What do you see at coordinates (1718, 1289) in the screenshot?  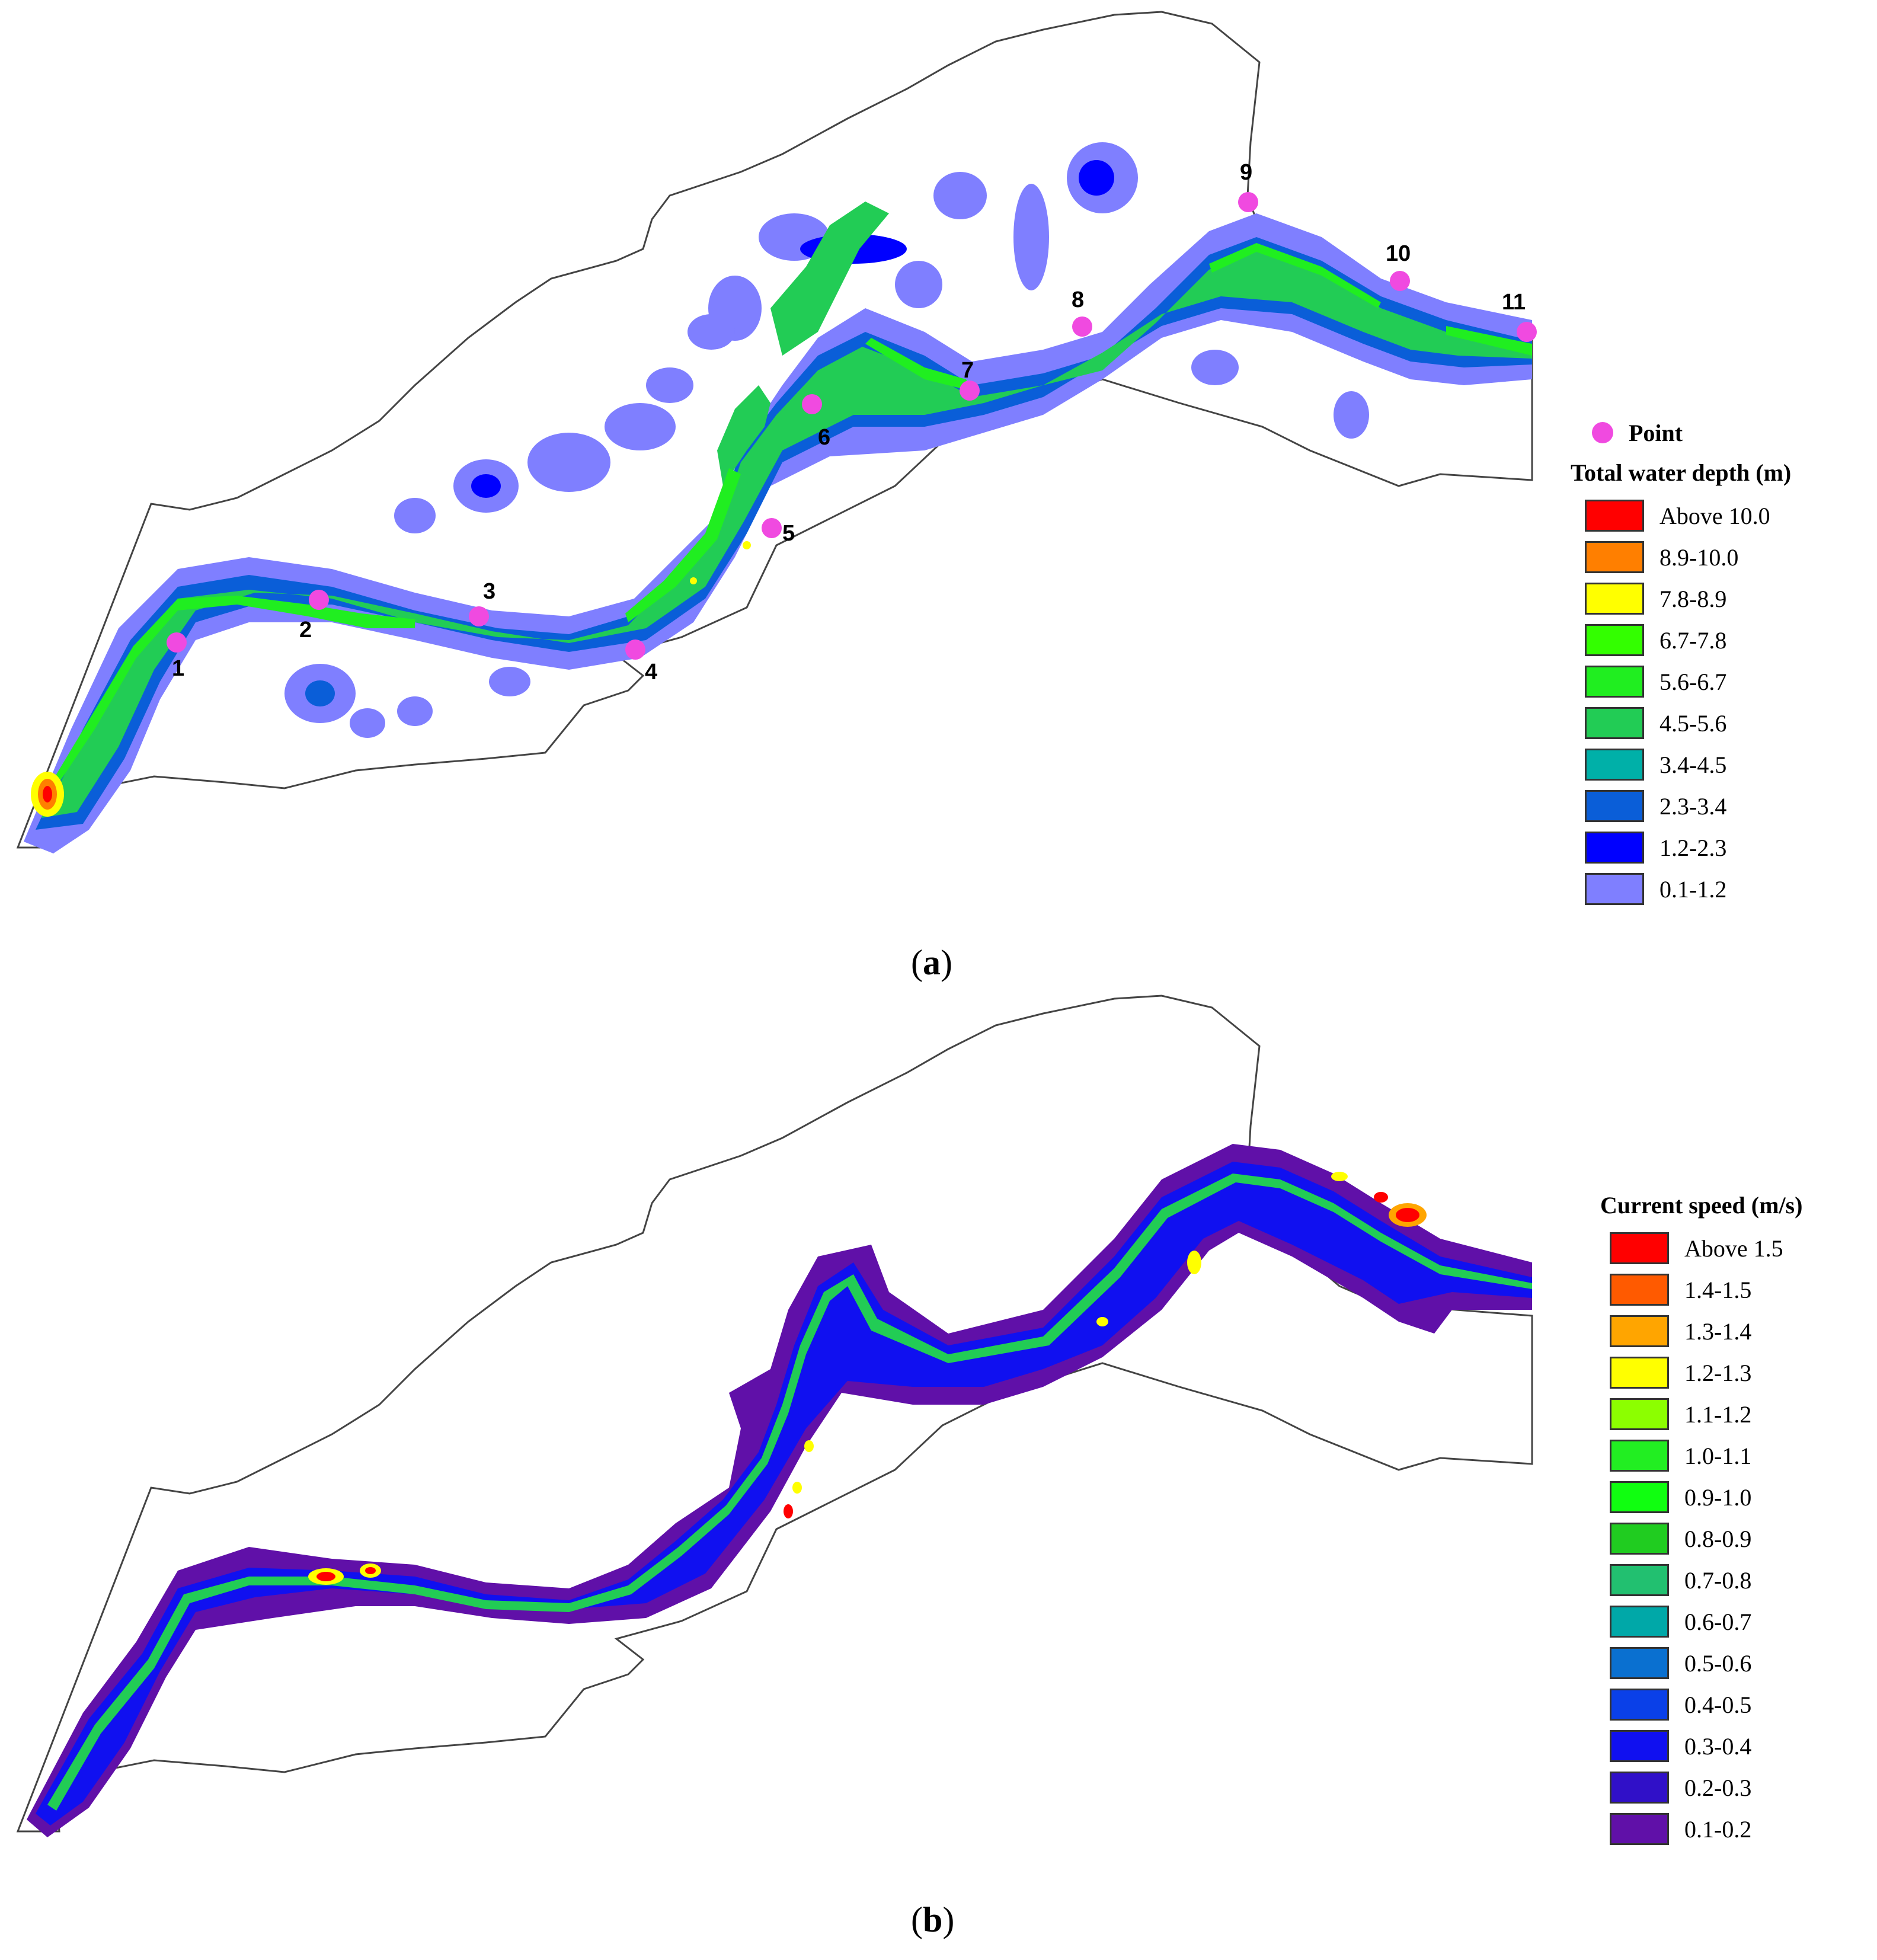 I see `legend-label: 1.4-1.5` at bounding box center [1718, 1289].